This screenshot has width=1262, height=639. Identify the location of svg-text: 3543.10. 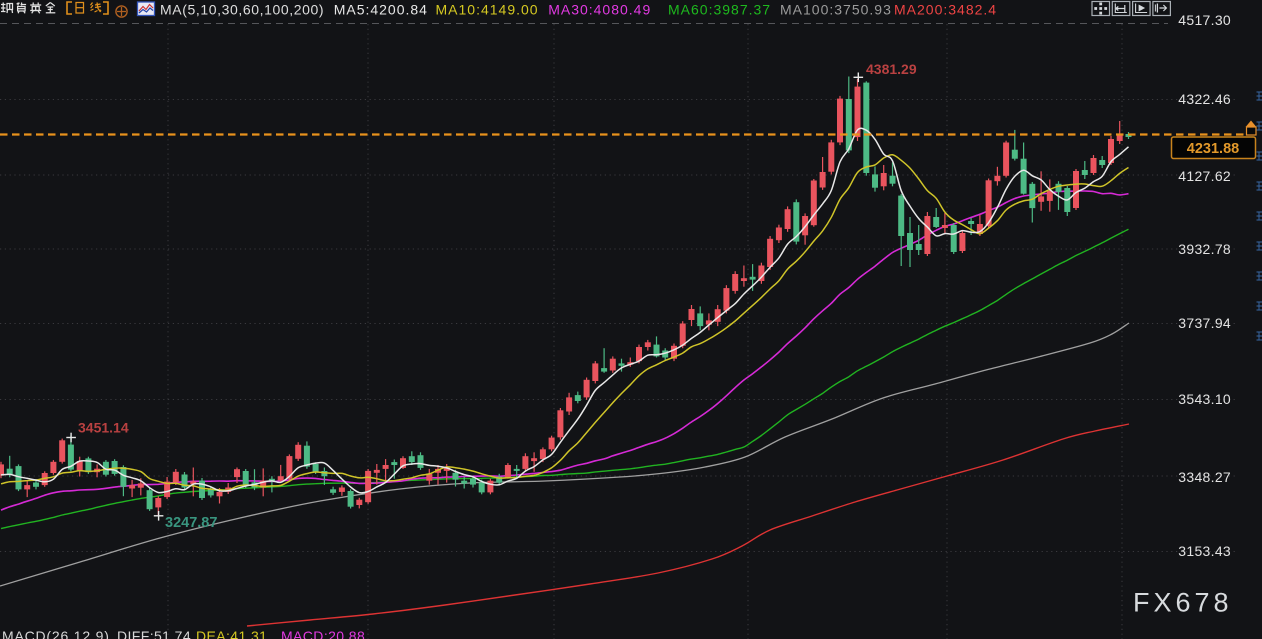
(1204, 399).